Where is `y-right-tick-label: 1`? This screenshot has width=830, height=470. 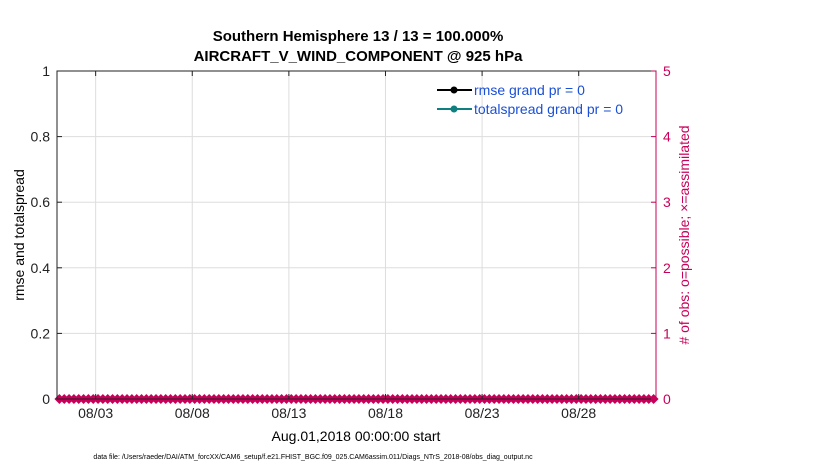
y-right-tick-label: 1 is located at coordinates (667, 333).